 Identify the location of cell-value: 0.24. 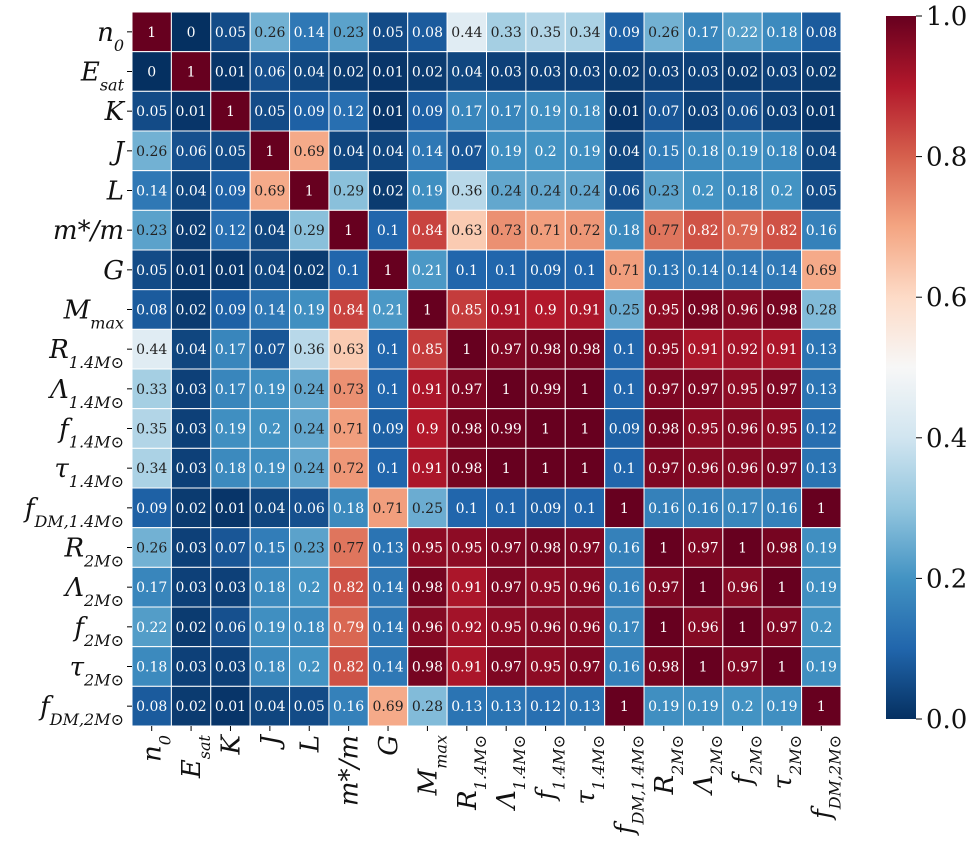
(309, 469).